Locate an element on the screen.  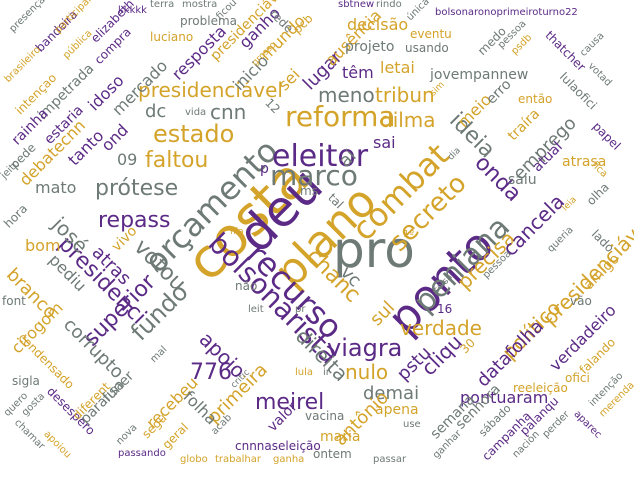
word-terra: terra is located at coordinates (162, 5).